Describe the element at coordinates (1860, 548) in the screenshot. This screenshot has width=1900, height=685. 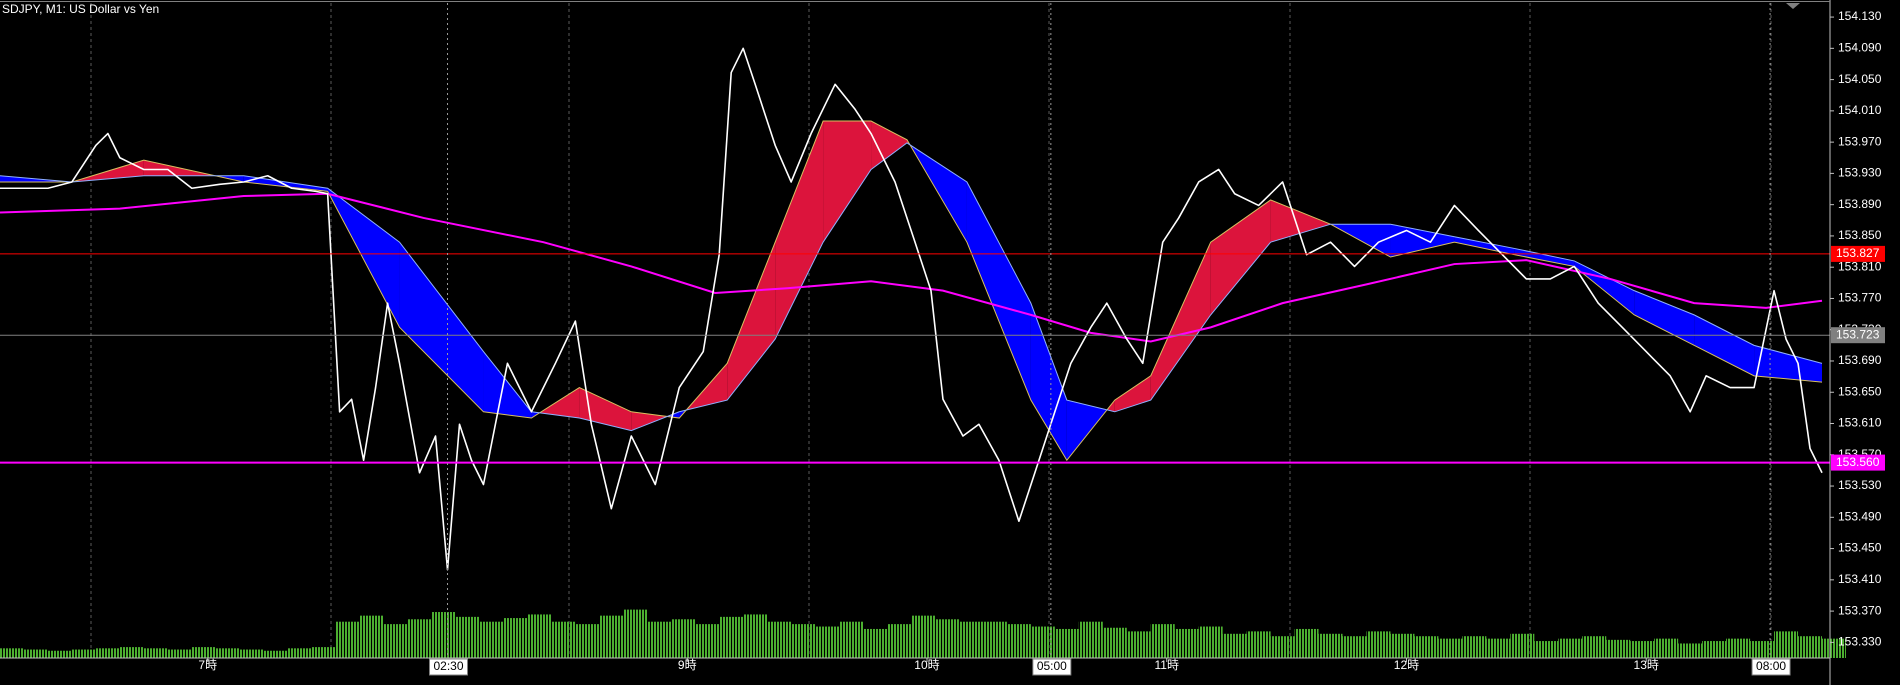
I see `y-tick-label: 153.450` at that location.